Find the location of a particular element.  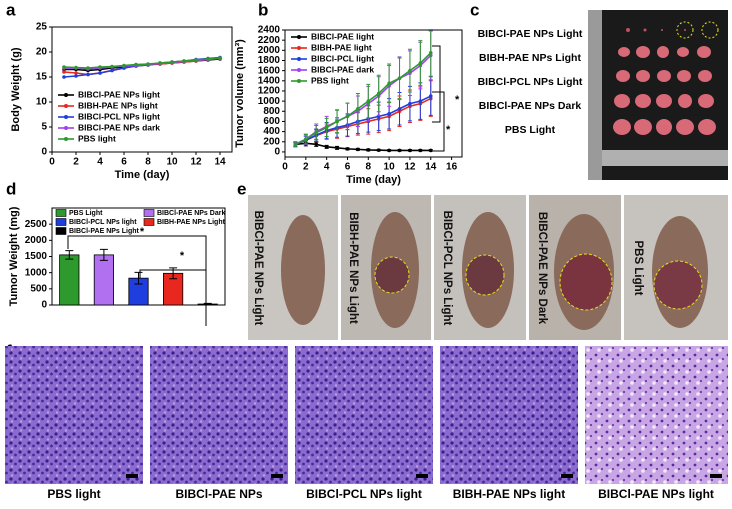

y-tick-label: 1600 is located at coordinates (269, 70).